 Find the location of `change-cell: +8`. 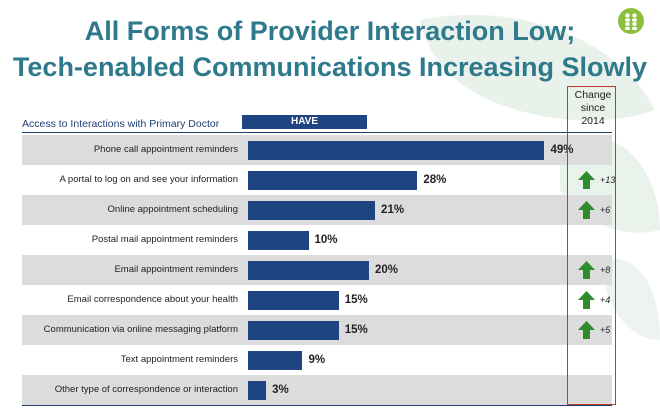

change-cell: +8 is located at coordinates (605, 270).